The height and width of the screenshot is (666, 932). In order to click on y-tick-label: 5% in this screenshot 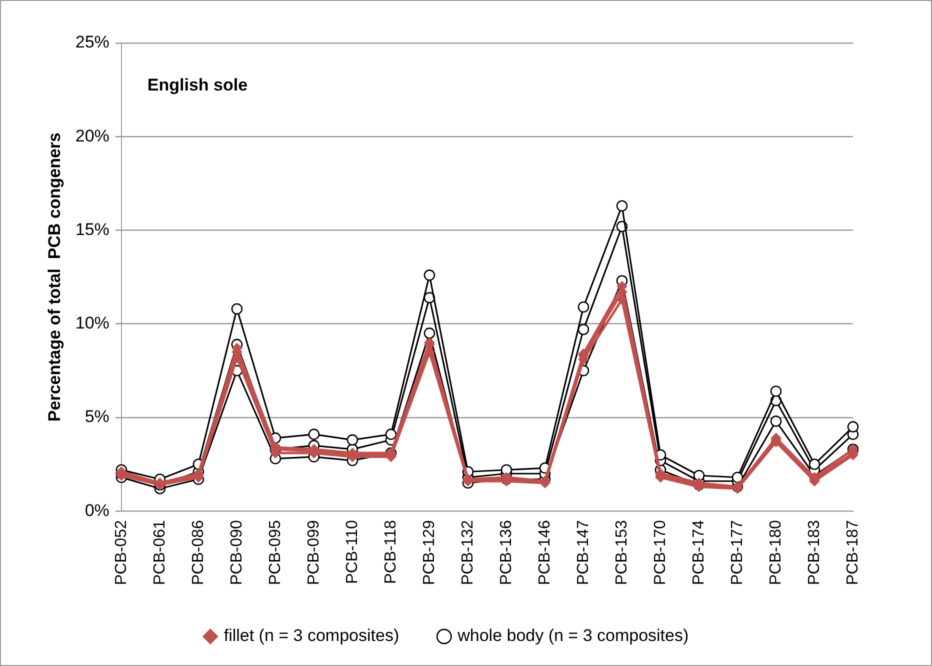, I will do `click(97, 416)`.